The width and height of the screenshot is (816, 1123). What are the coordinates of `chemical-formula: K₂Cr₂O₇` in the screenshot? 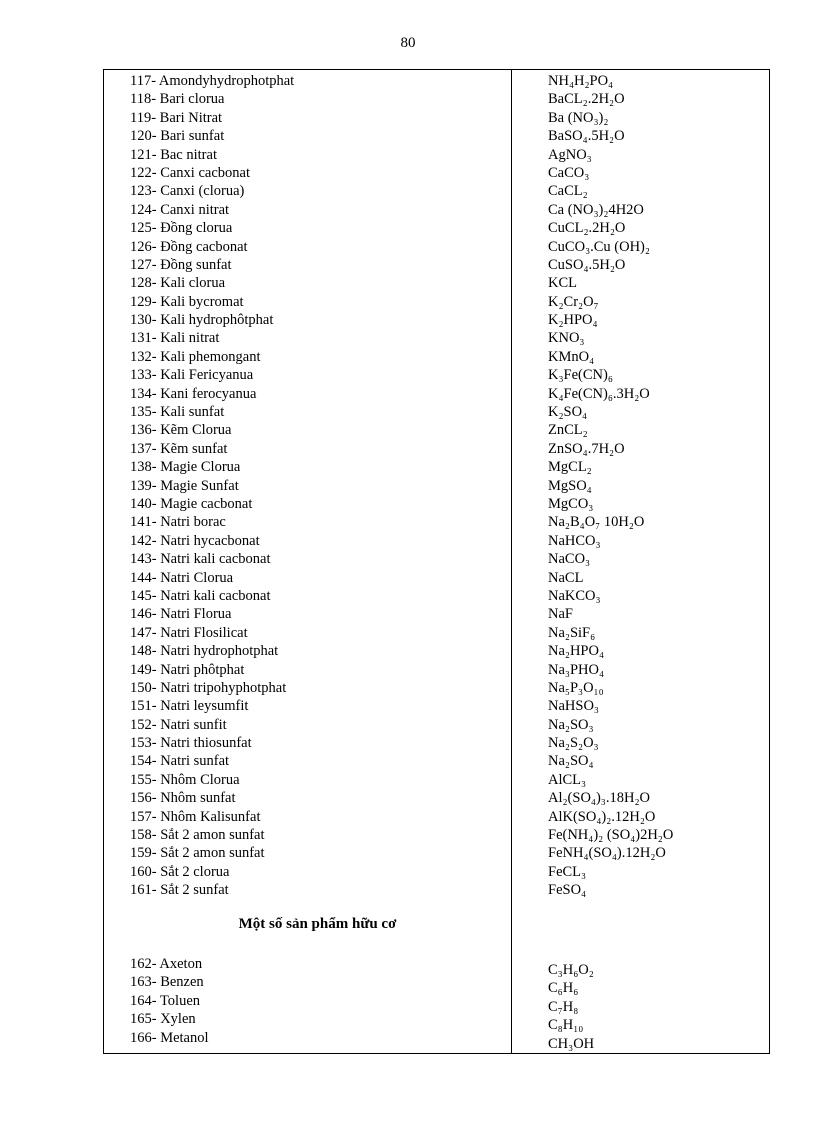 It's located at (573, 301).